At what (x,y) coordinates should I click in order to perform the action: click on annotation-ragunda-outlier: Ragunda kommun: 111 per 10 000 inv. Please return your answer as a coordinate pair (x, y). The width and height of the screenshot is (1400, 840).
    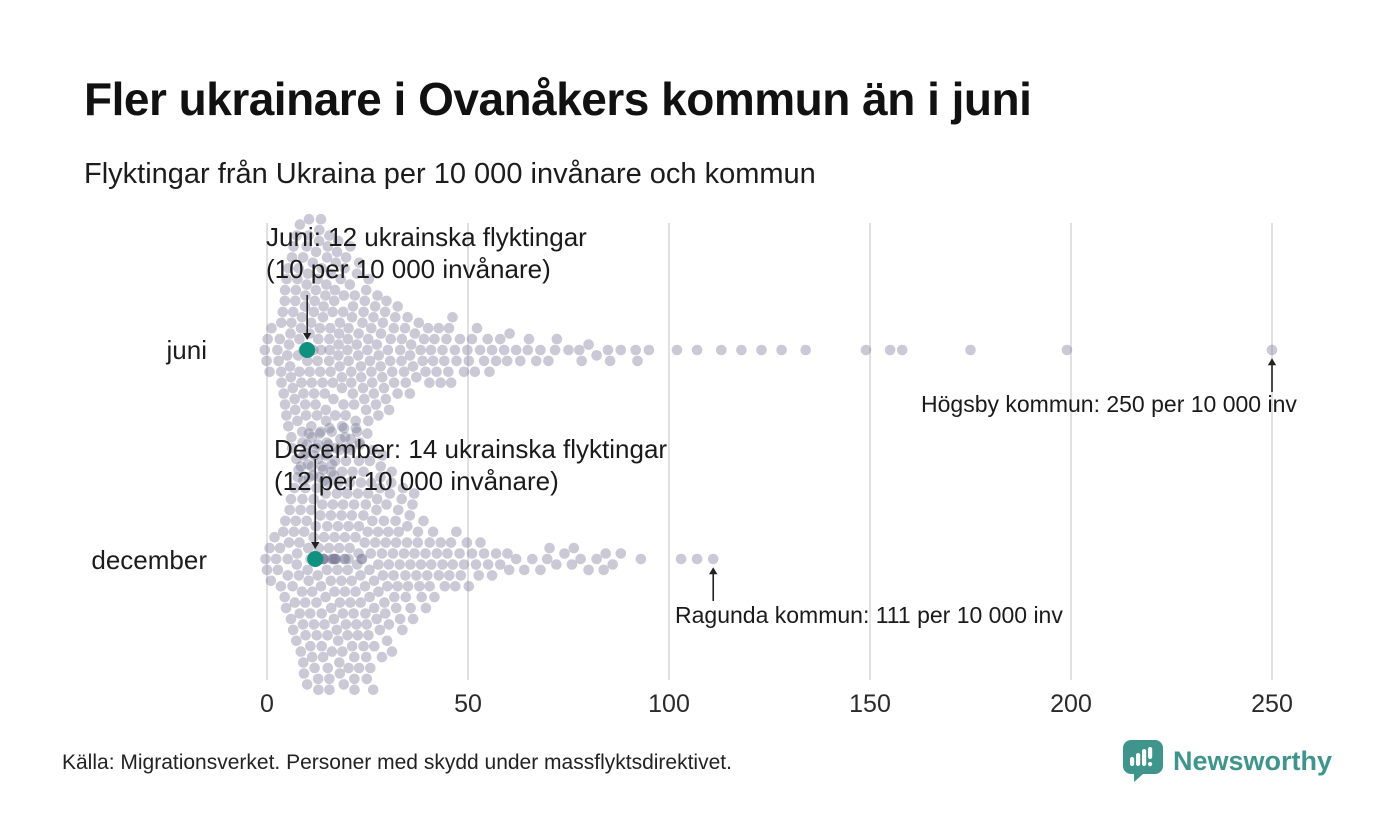
    Looking at the image, I should click on (869, 615).